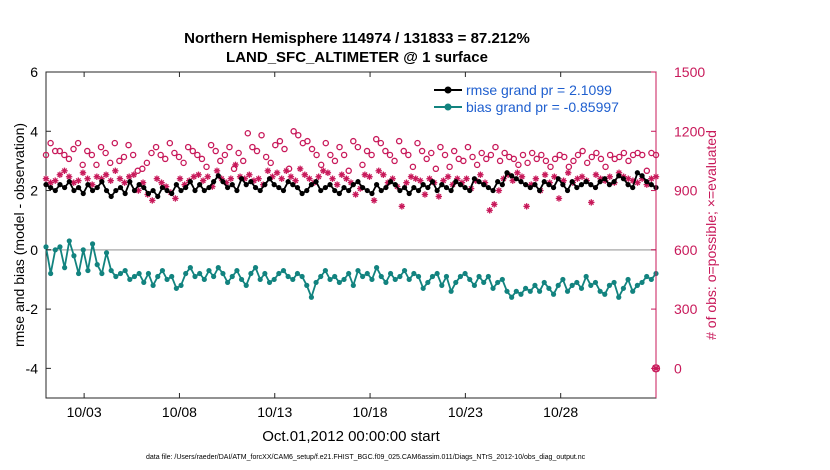 The width and height of the screenshot is (830, 470). Describe the element at coordinates (19, 235) in the screenshot. I see `y-axis-label-left: rmse and bias (model - observation)` at that location.